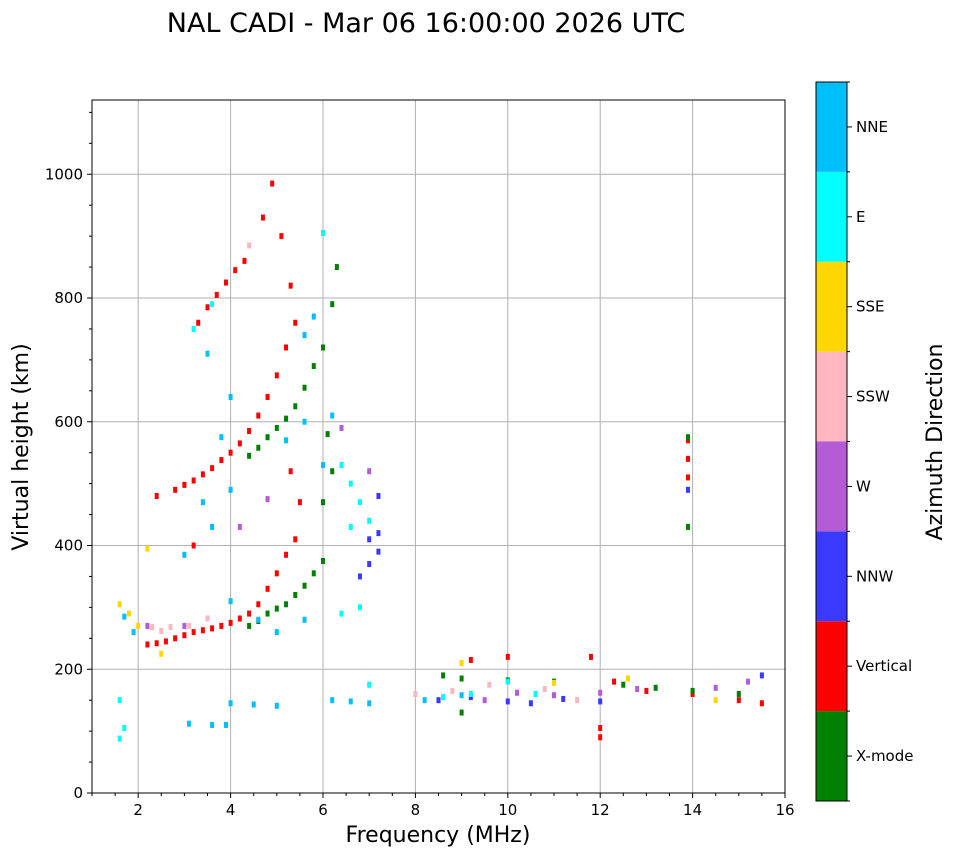  I want to click on y-tick-label: 0, so click(78, 793).